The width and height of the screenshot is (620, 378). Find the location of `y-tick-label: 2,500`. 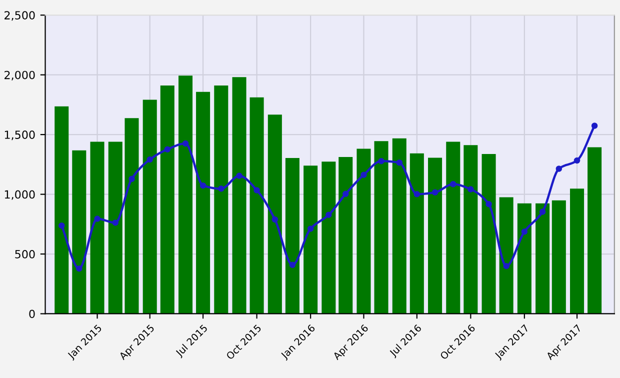

y-tick-label: 2,500 is located at coordinates (19, 16).